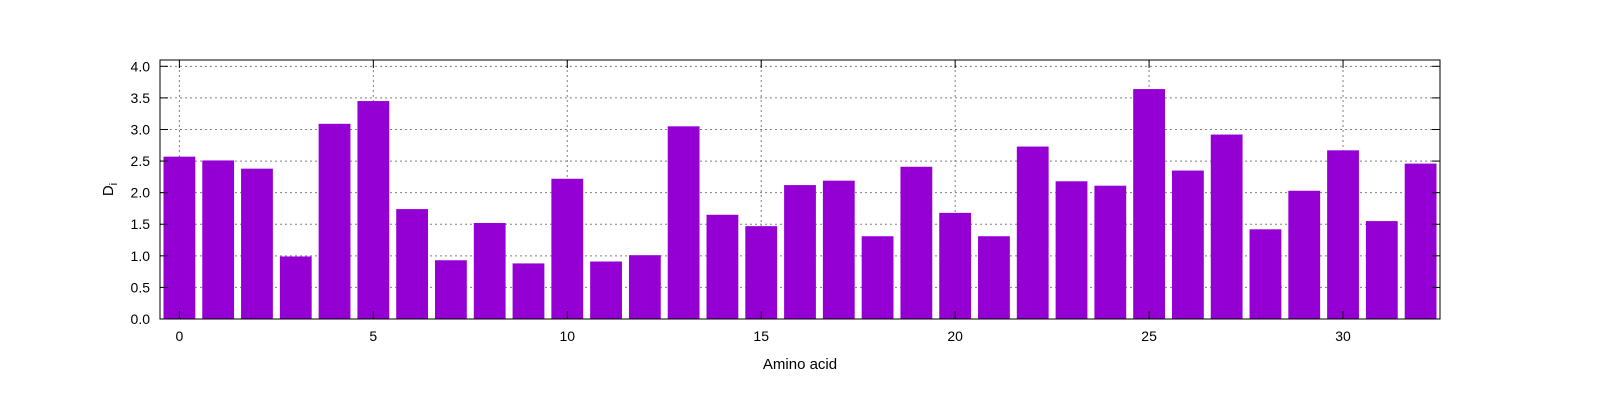 Image resolution: width=1600 pixels, height=400 pixels. Describe the element at coordinates (141, 256) in the screenshot. I see `y-tick-label: 1.0` at that location.